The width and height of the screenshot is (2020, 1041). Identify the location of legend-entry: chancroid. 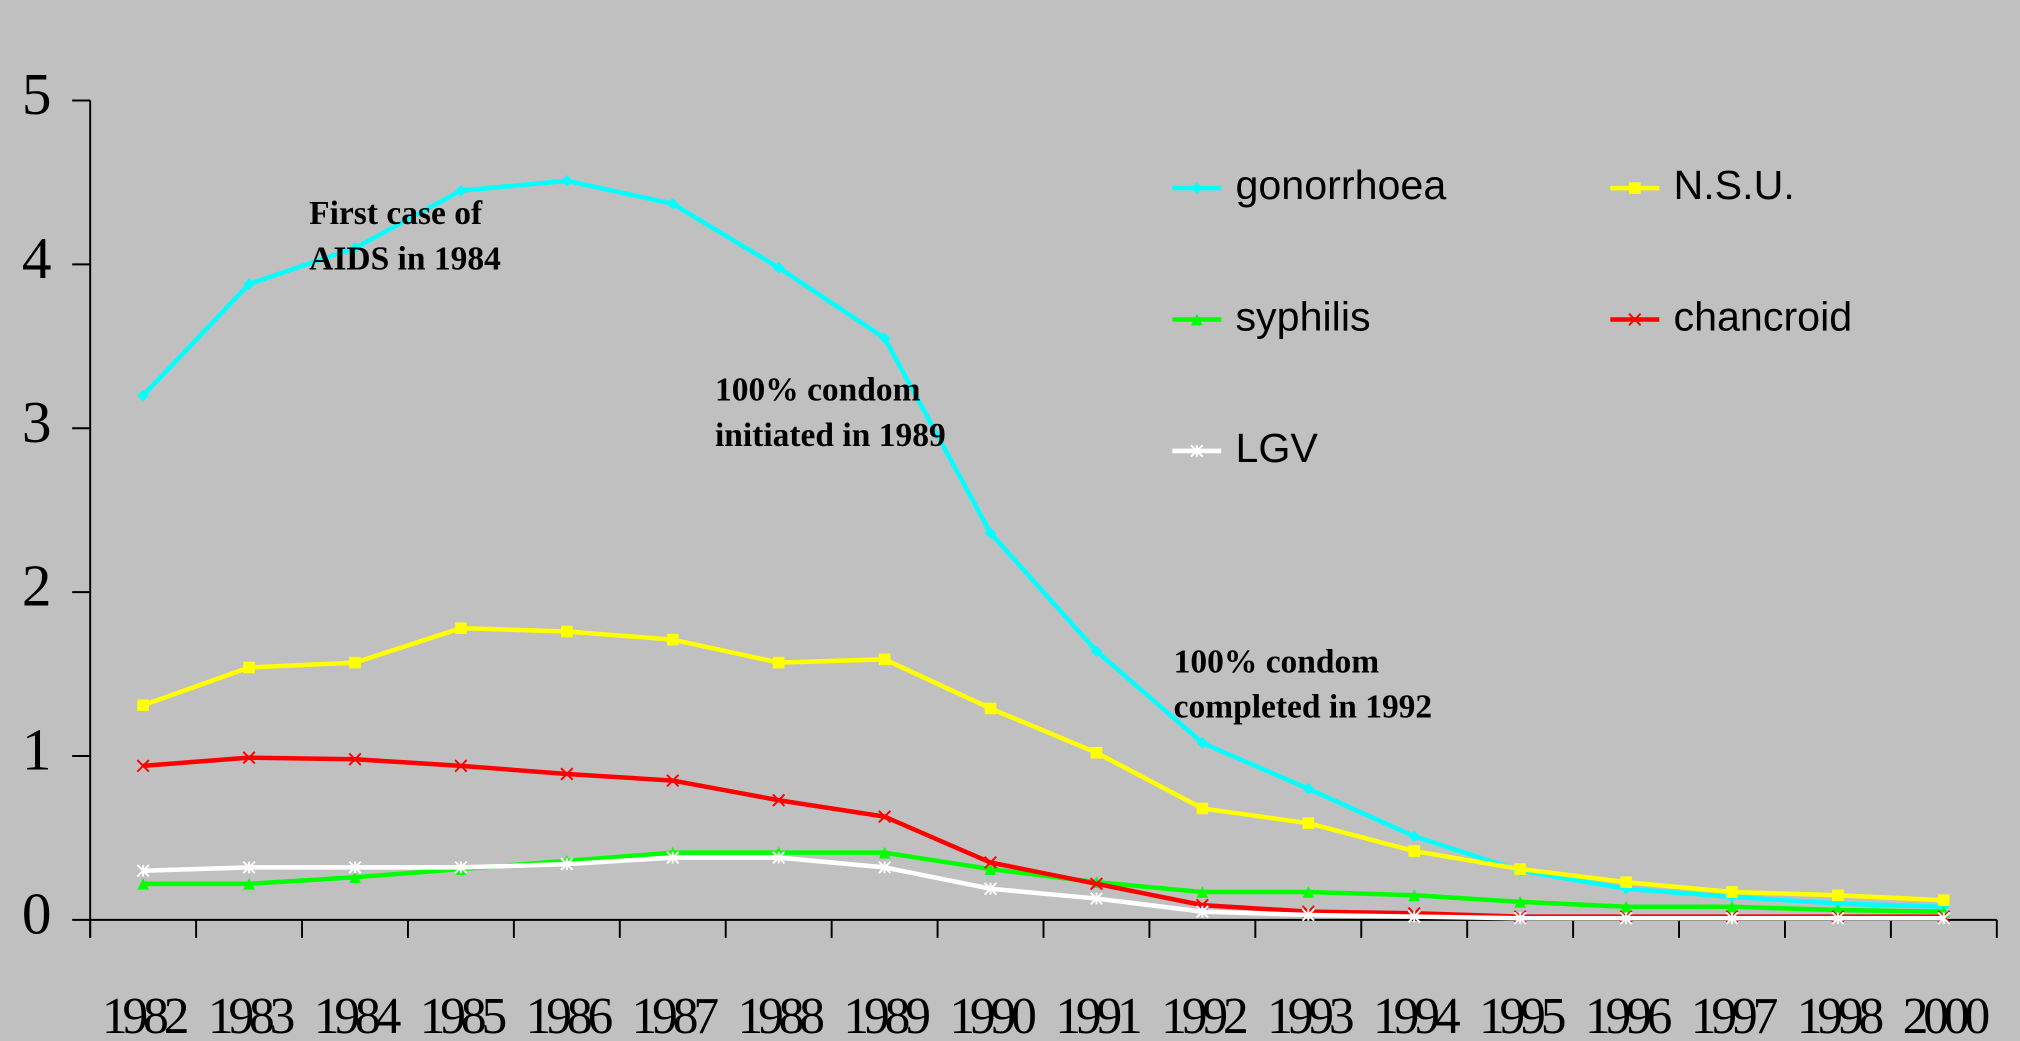
(1731, 316).